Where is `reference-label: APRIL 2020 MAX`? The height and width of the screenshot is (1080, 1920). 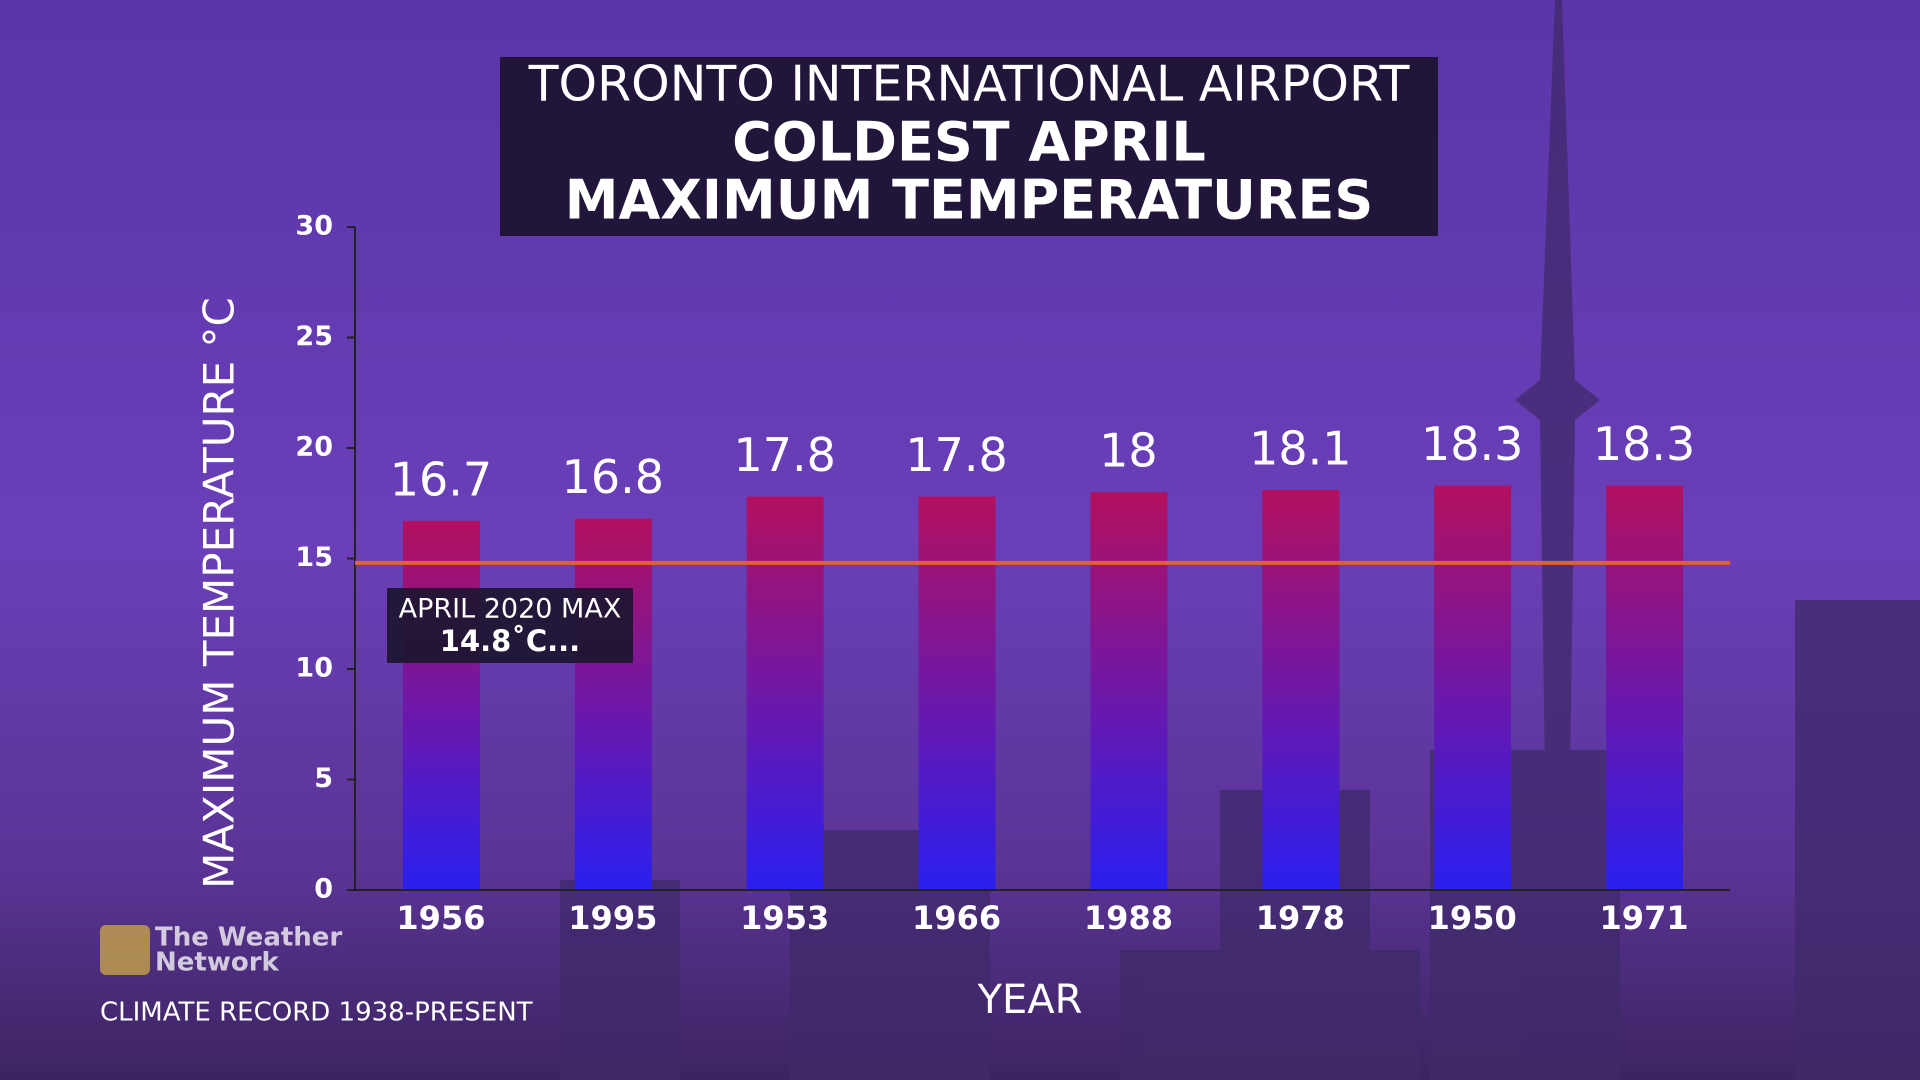 reference-label: APRIL 2020 MAX is located at coordinates (510, 609).